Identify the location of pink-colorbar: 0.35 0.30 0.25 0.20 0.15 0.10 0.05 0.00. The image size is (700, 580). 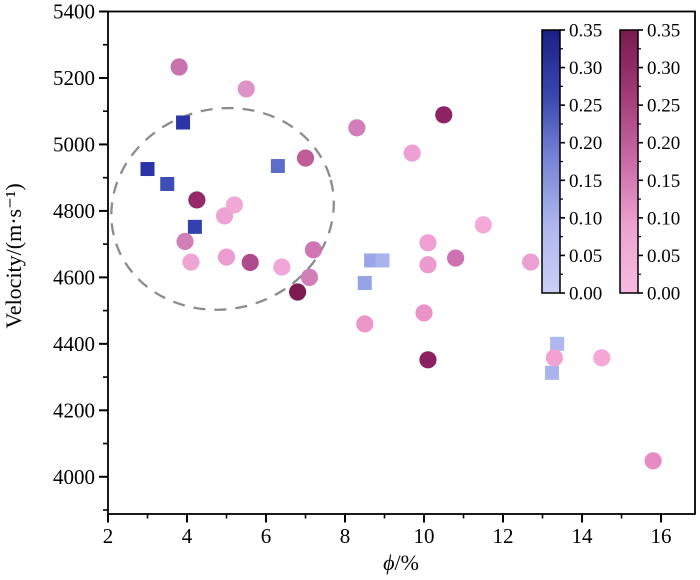
(649, 163).